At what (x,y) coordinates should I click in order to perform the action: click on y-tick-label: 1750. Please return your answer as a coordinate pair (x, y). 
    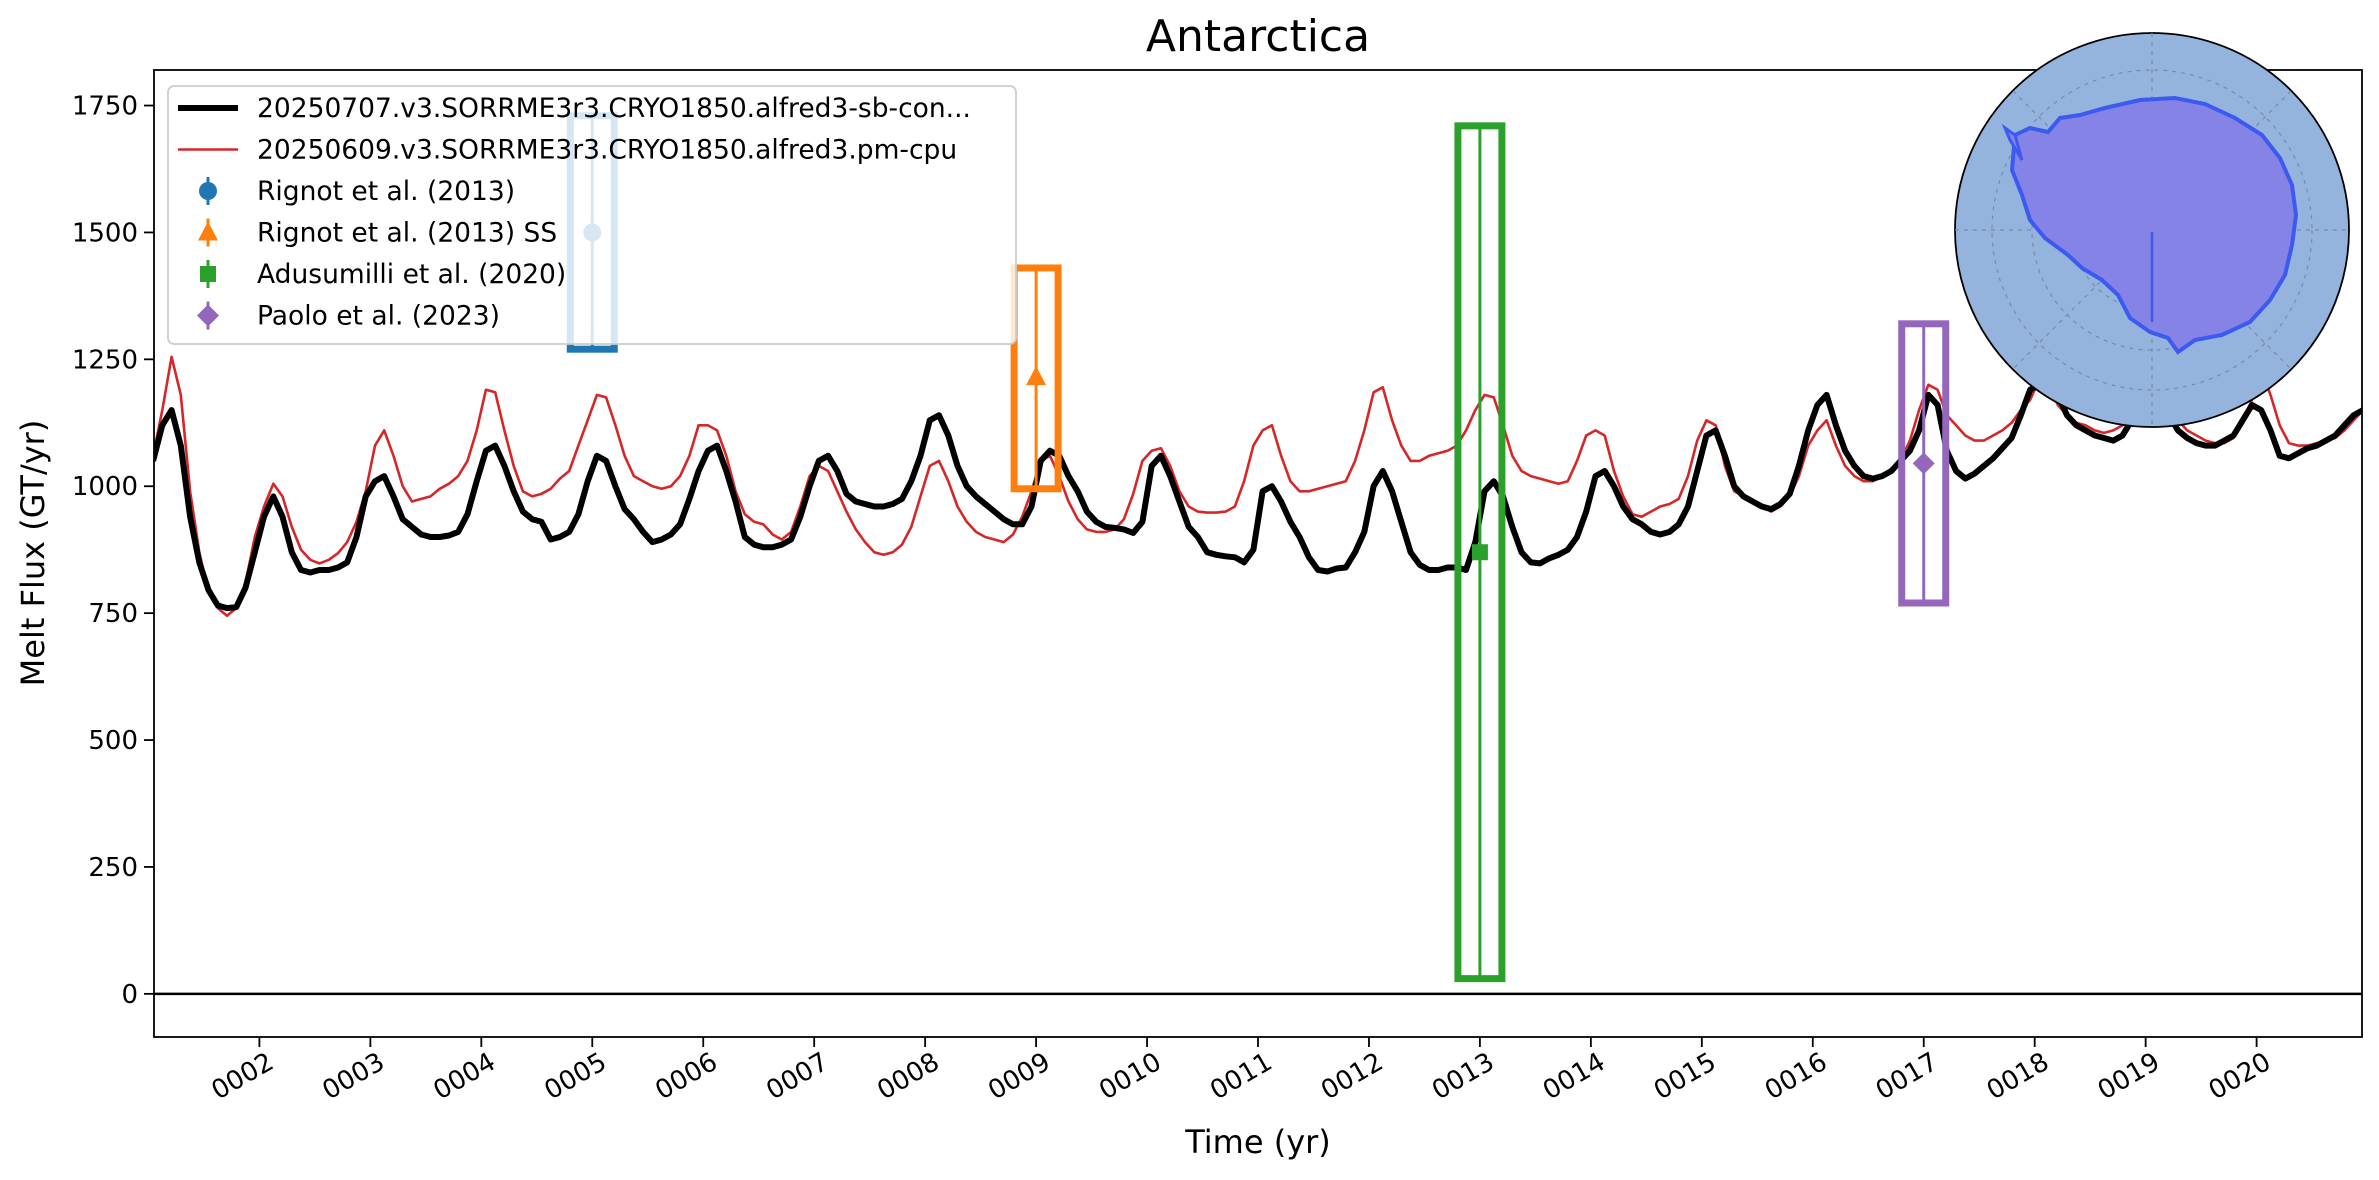
    Looking at the image, I should click on (105, 107).